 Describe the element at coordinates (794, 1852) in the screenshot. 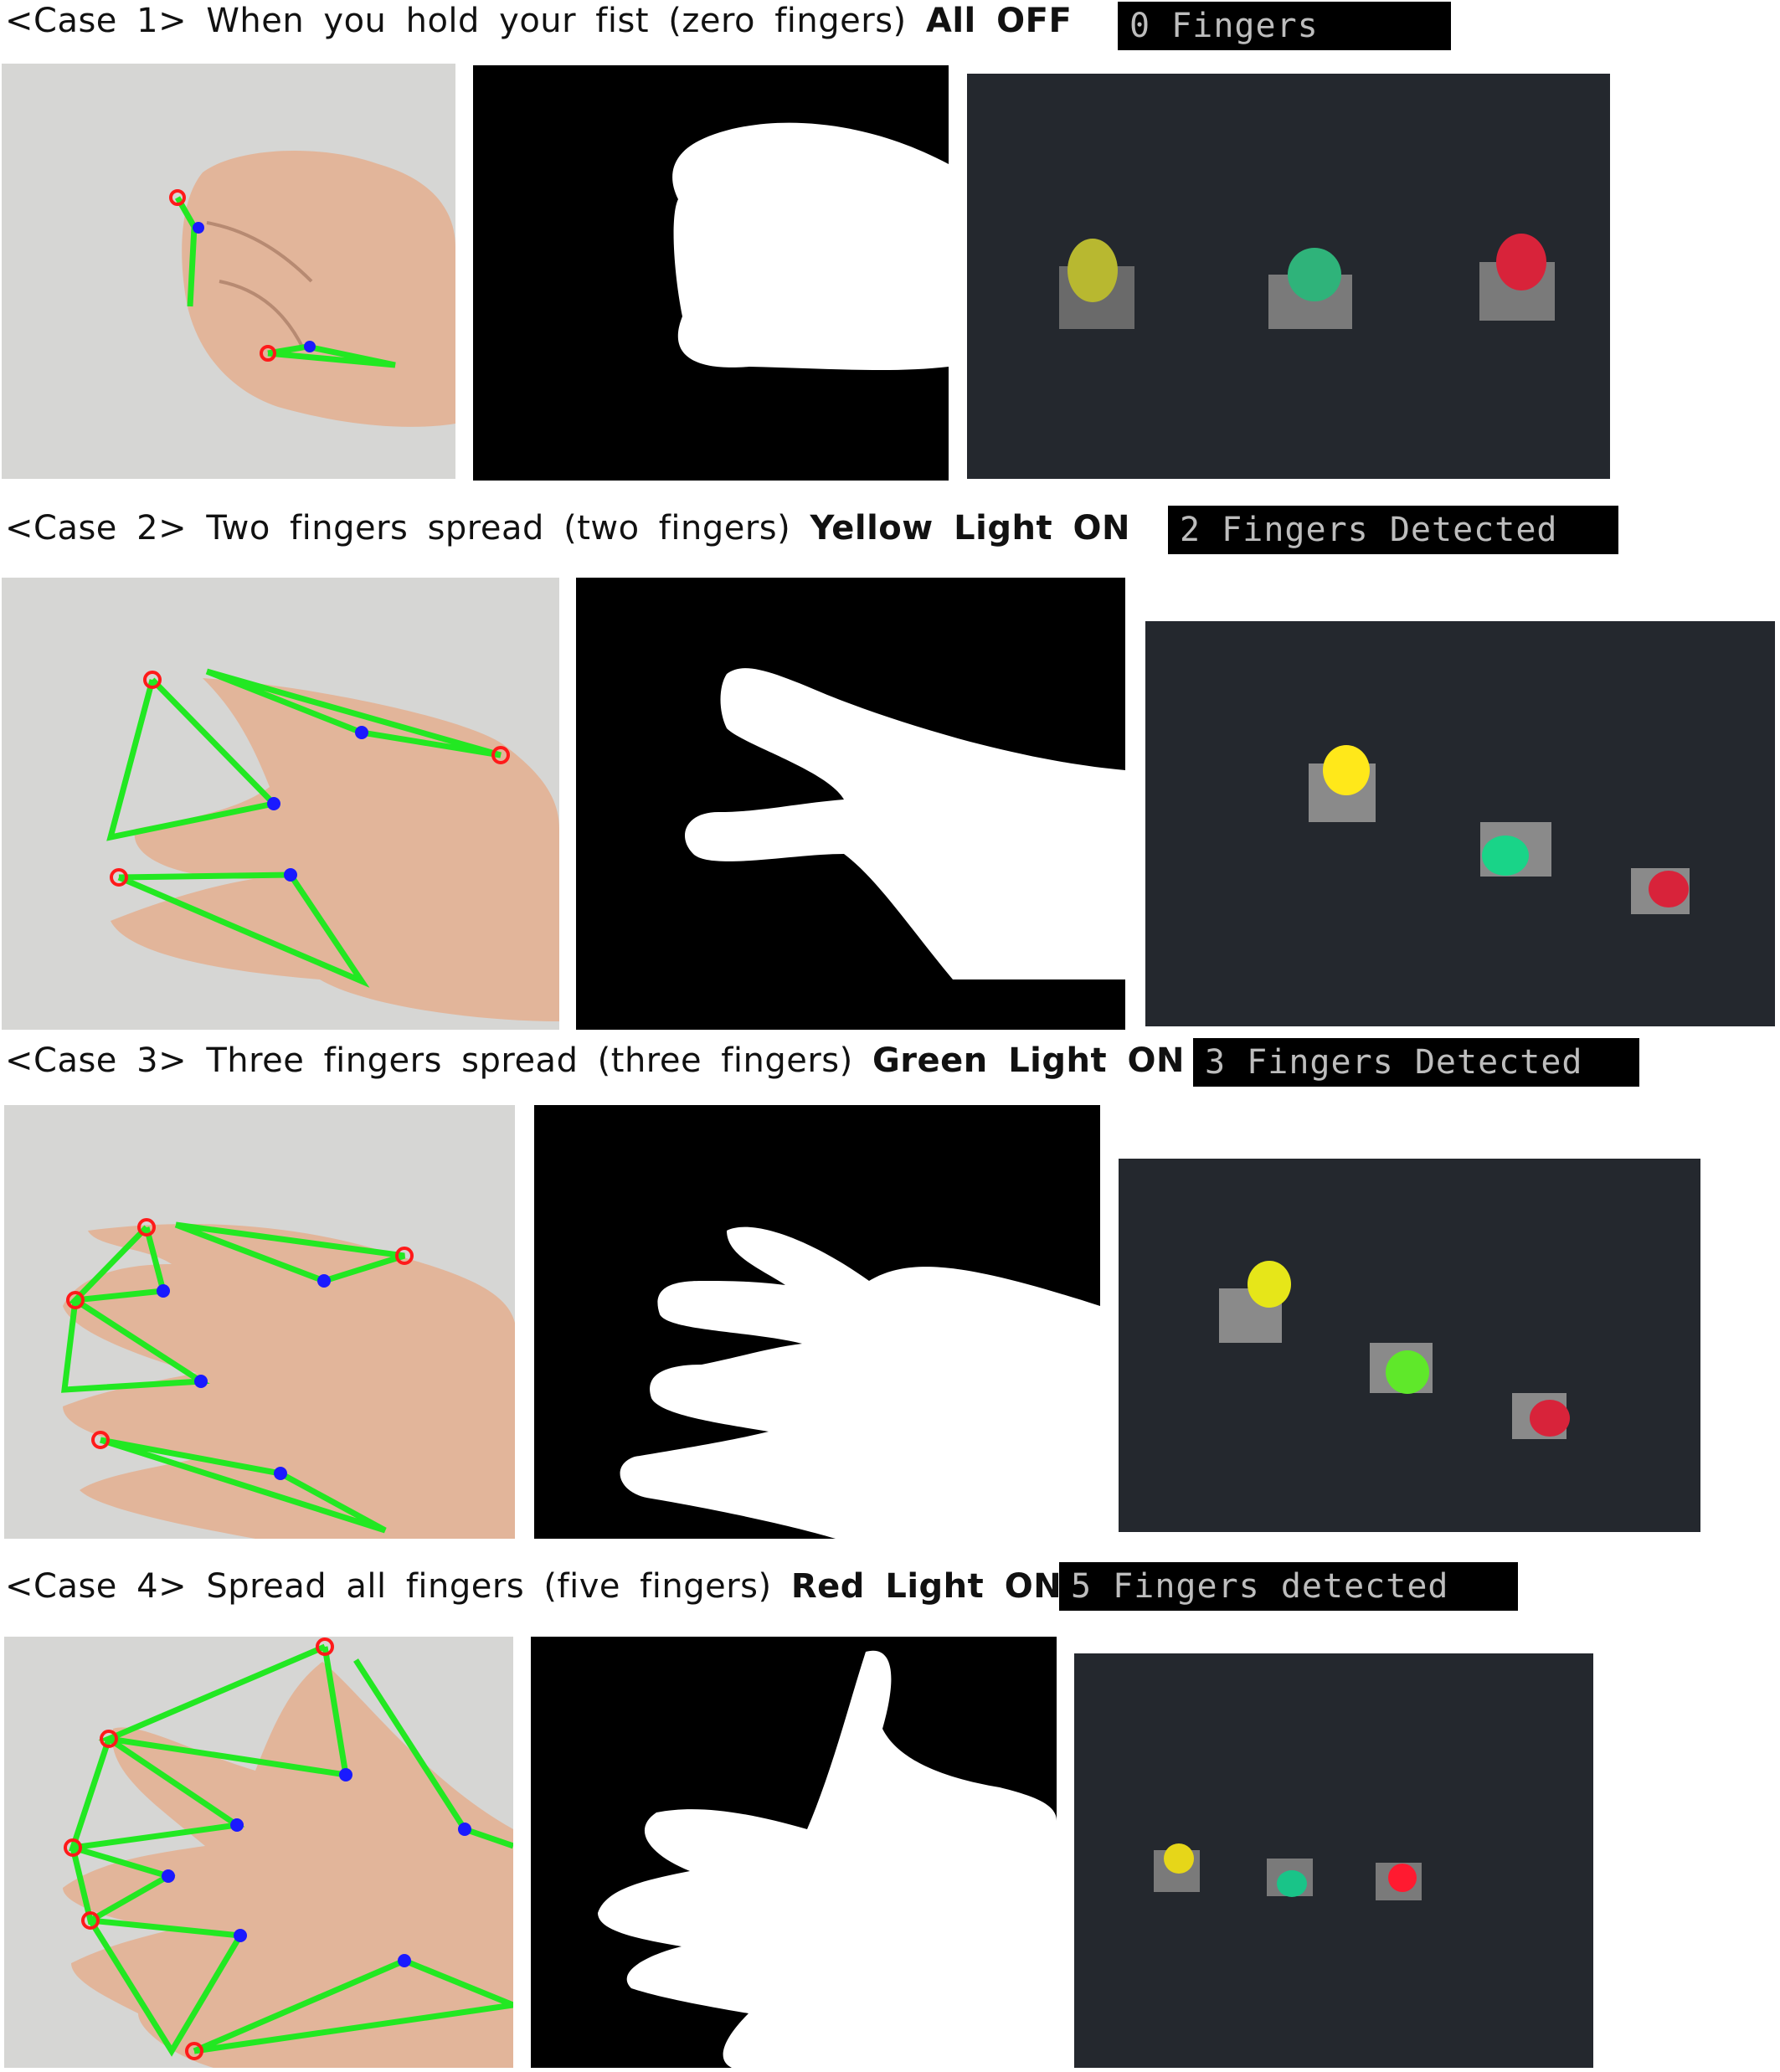

I see `case-4-mask` at that location.